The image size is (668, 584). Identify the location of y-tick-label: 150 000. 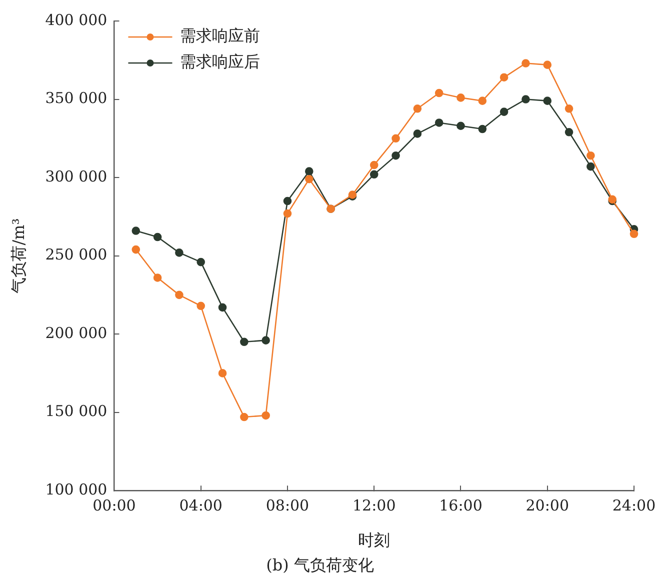
(76, 411).